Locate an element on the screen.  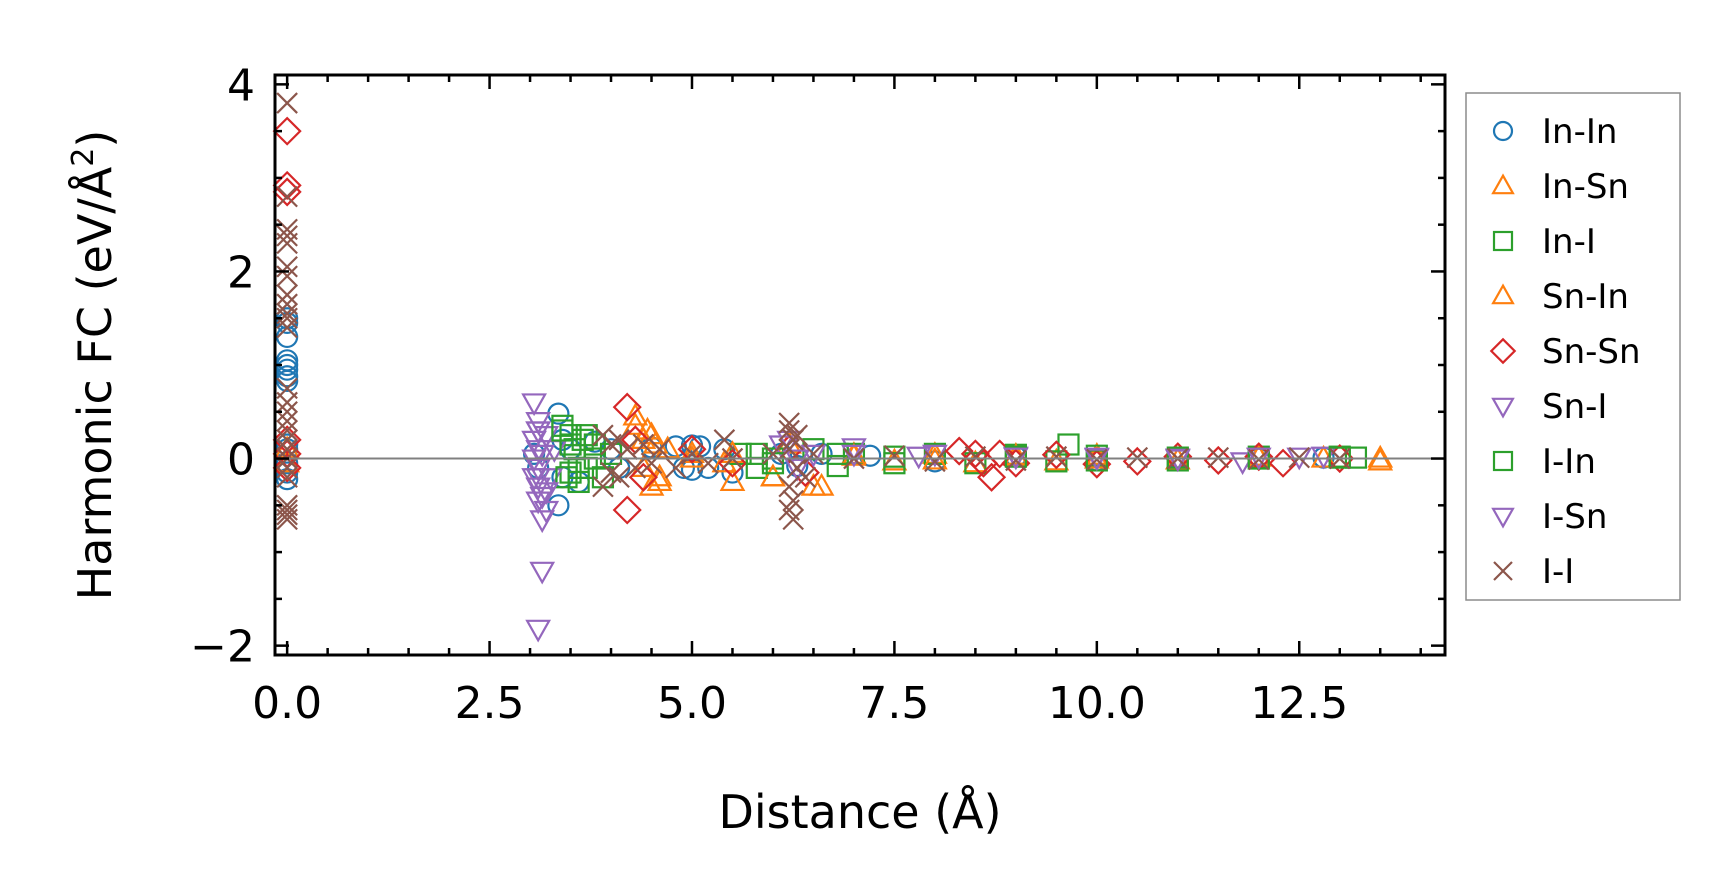
legend-label: Sn-I is located at coordinates (1574, 407).